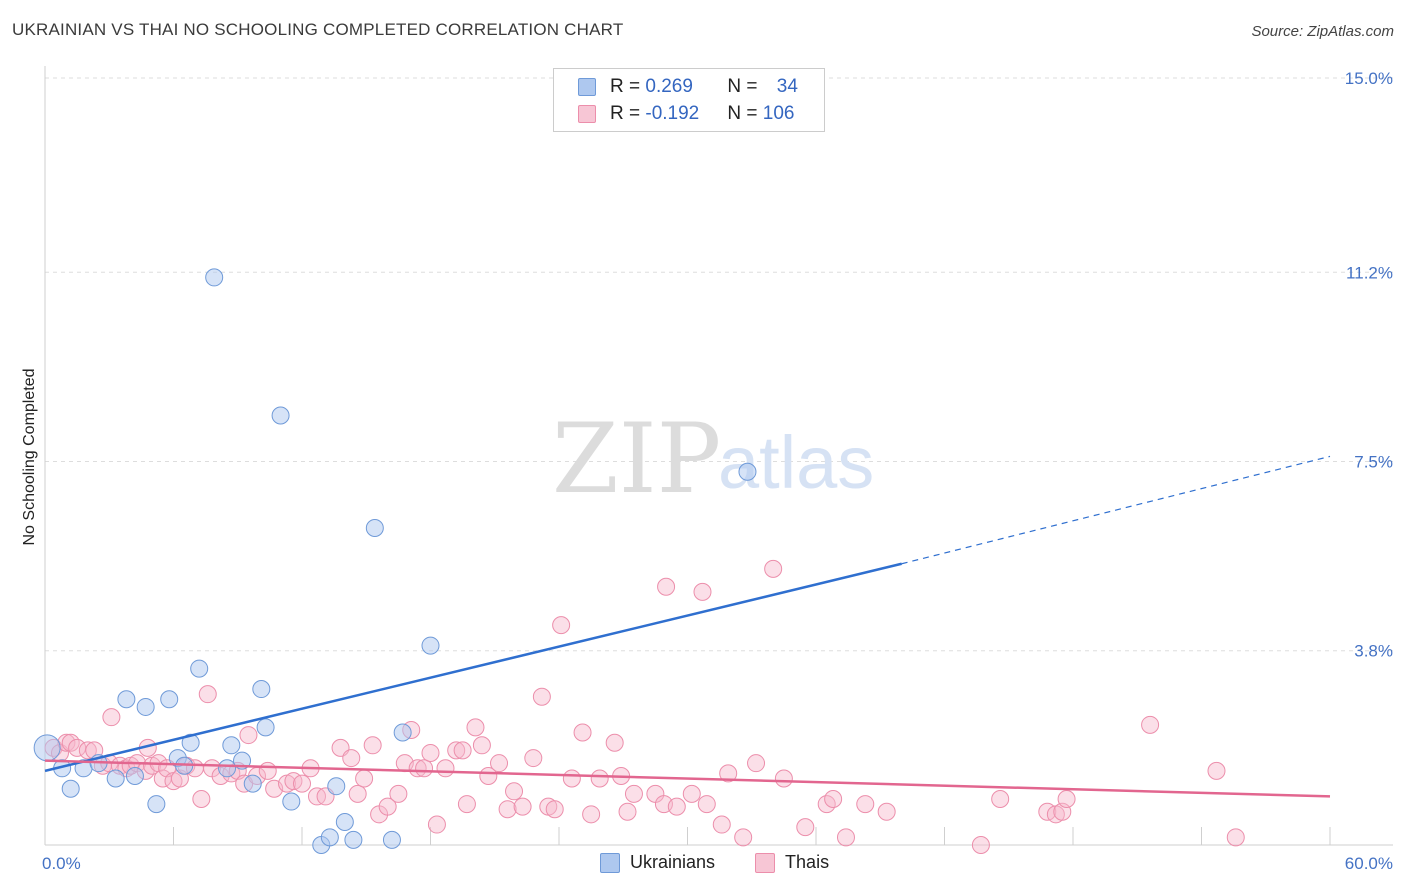 This screenshot has height=892, width=1406. Describe the element at coordinates (787, 86) in the screenshot. I see `legend-n-value: 34` at that location.